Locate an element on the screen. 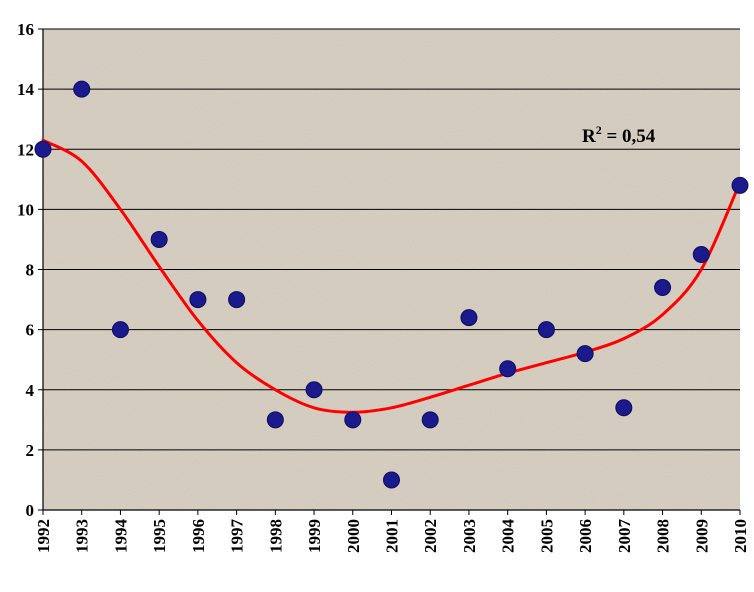 The width and height of the screenshot is (754, 592). x-tick-label: 1994 is located at coordinates (120, 536).